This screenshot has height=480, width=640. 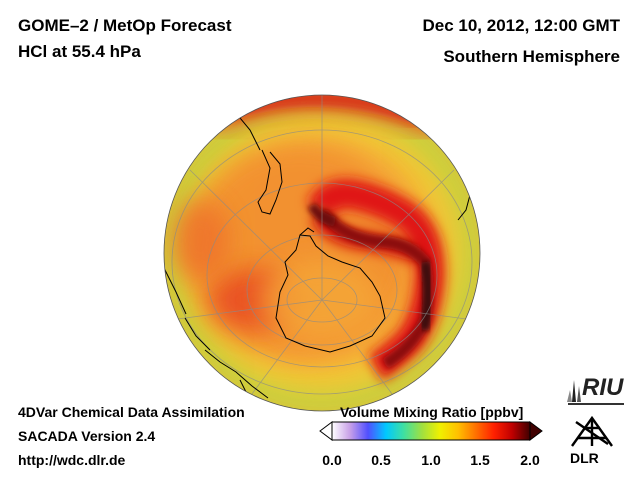 What do you see at coordinates (87, 436) in the screenshot?
I see `footer-line2: SACADA Version 2.4` at bounding box center [87, 436].